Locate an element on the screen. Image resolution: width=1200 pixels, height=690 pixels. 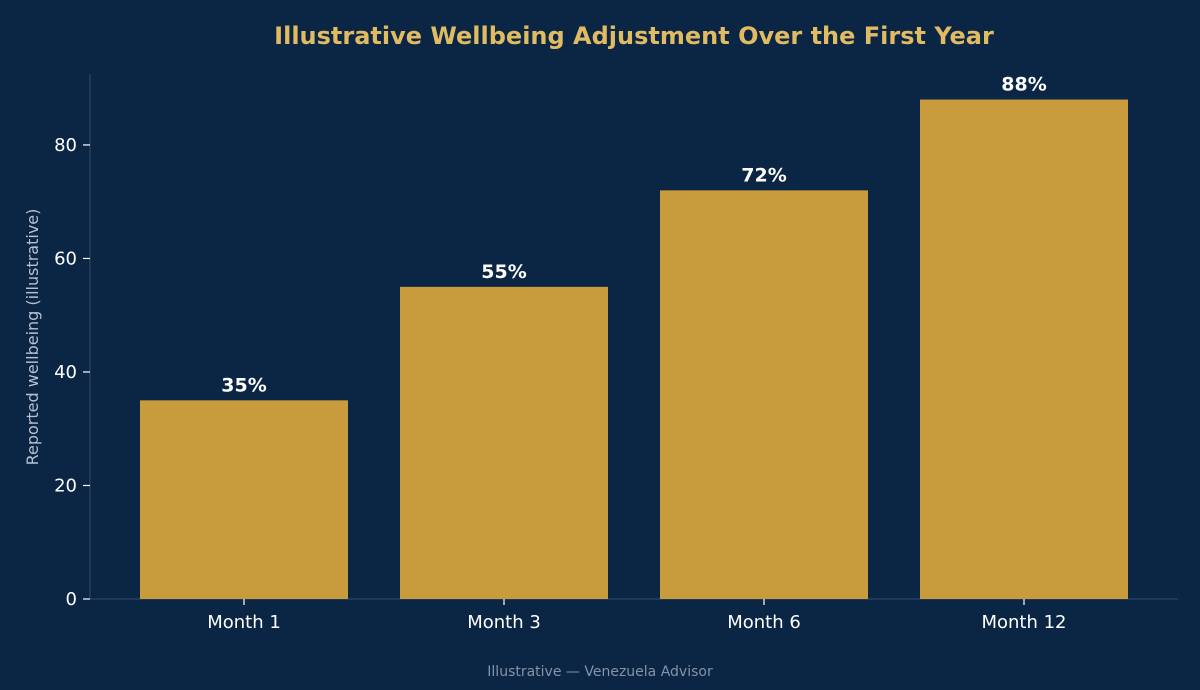
footer-credit: Illustrative — Venezuela Advisor is located at coordinates (600, 672).